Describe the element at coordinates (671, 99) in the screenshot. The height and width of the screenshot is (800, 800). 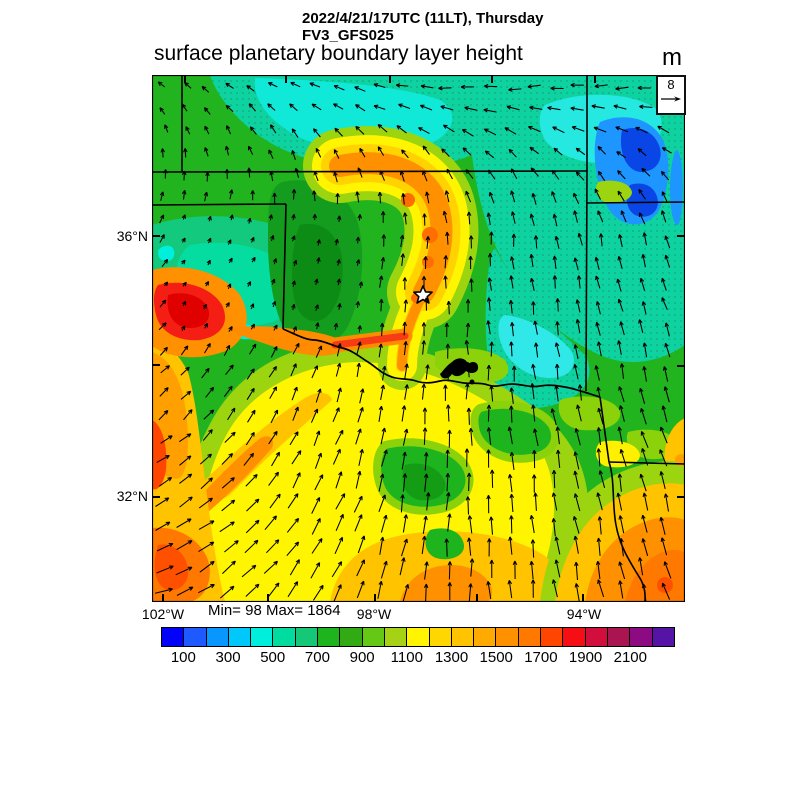
I see `wind-reference-arrow-icon` at that location.